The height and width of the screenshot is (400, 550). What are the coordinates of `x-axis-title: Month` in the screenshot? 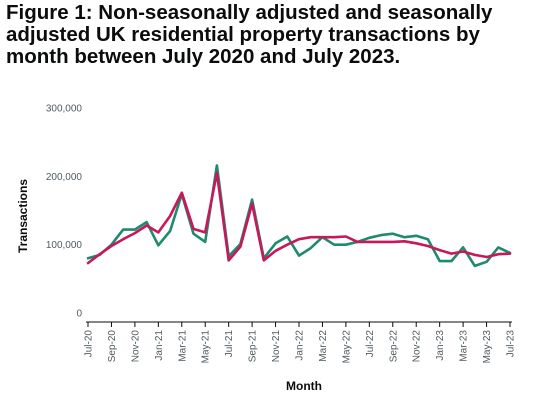 It's located at (304, 386).